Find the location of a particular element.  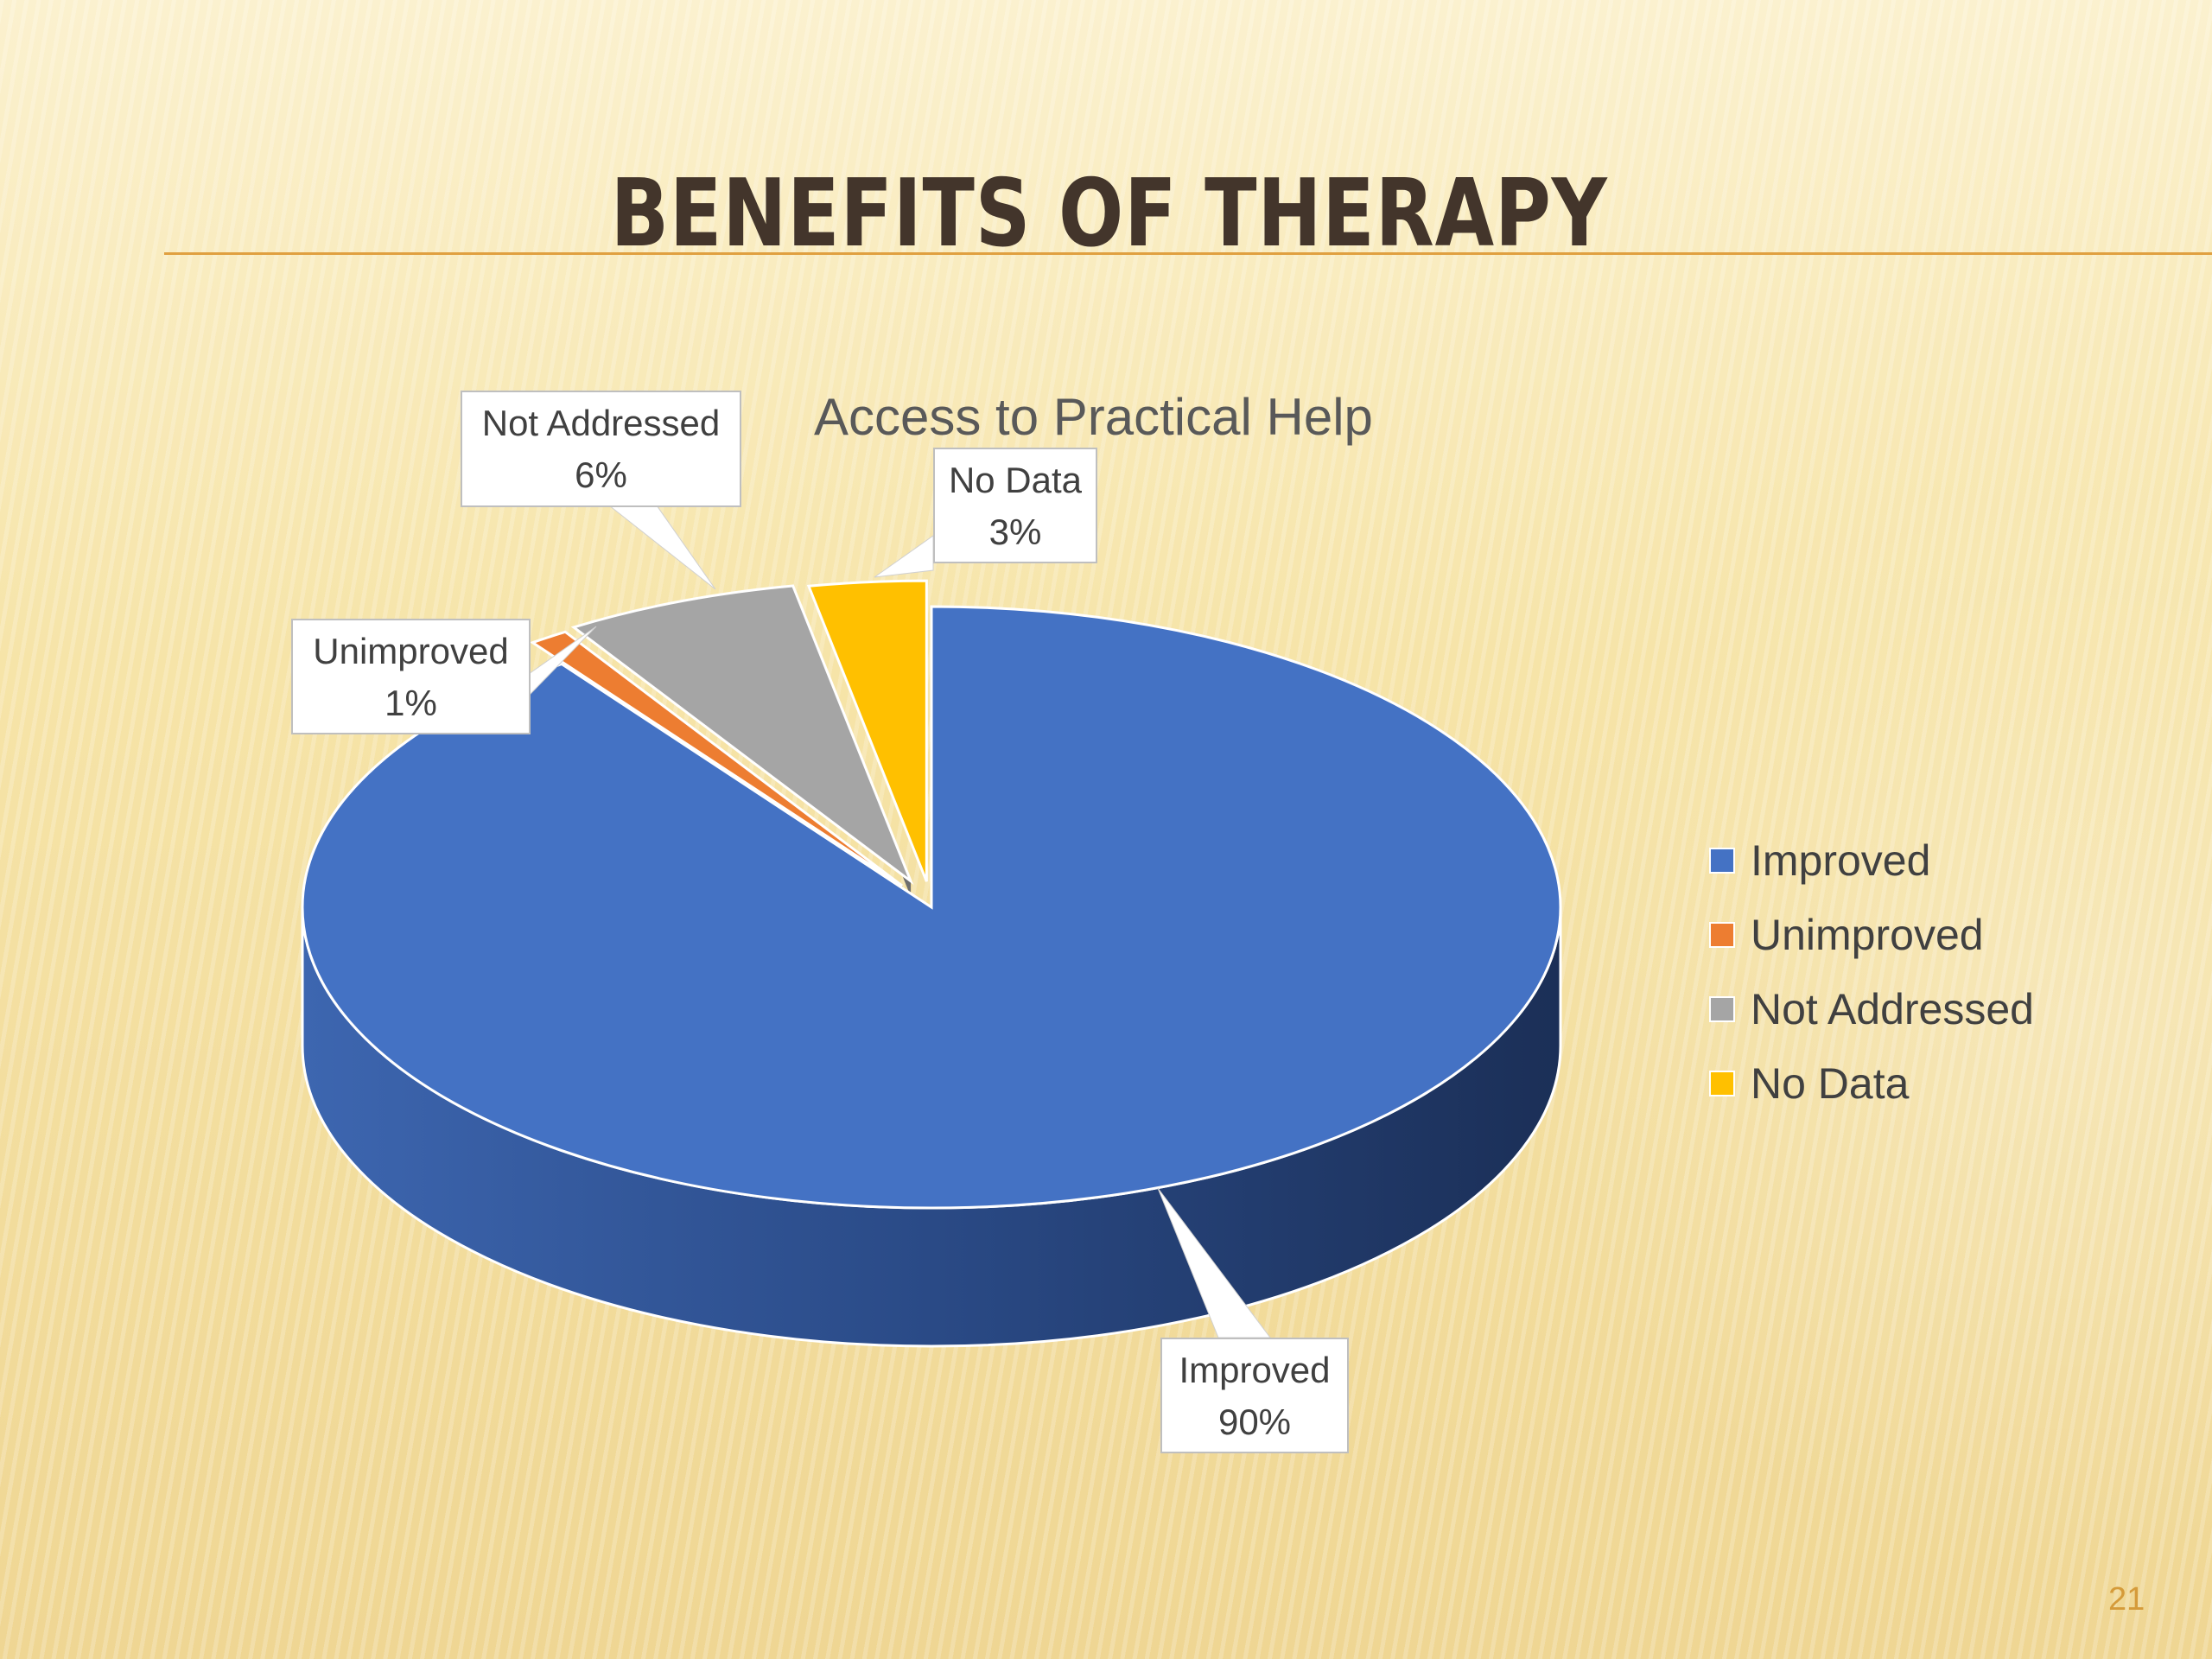

pie-slice-no-data is located at coordinates (867, 730).